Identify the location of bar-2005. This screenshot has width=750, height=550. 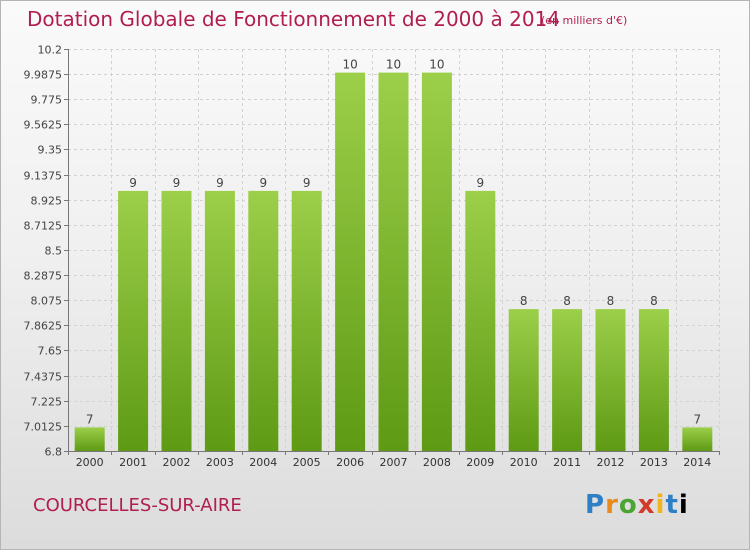
(306, 320).